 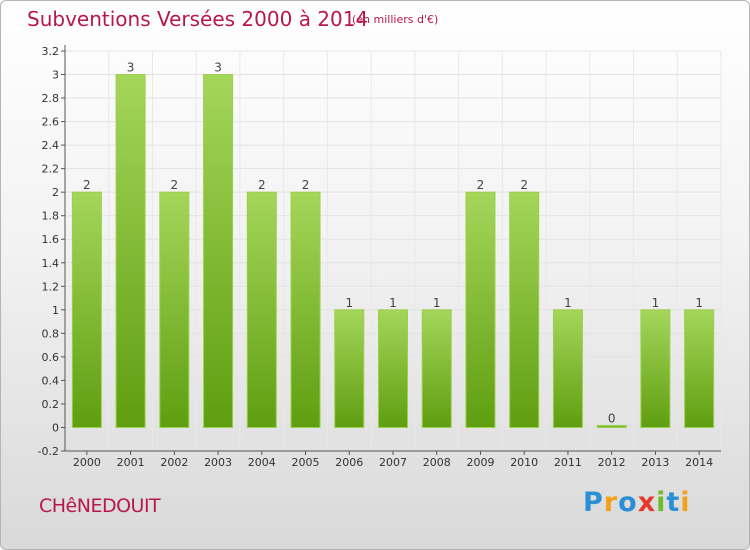 What do you see at coordinates (51, 98) in the screenshot?
I see `y-tick-label: 2.8` at bounding box center [51, 98].